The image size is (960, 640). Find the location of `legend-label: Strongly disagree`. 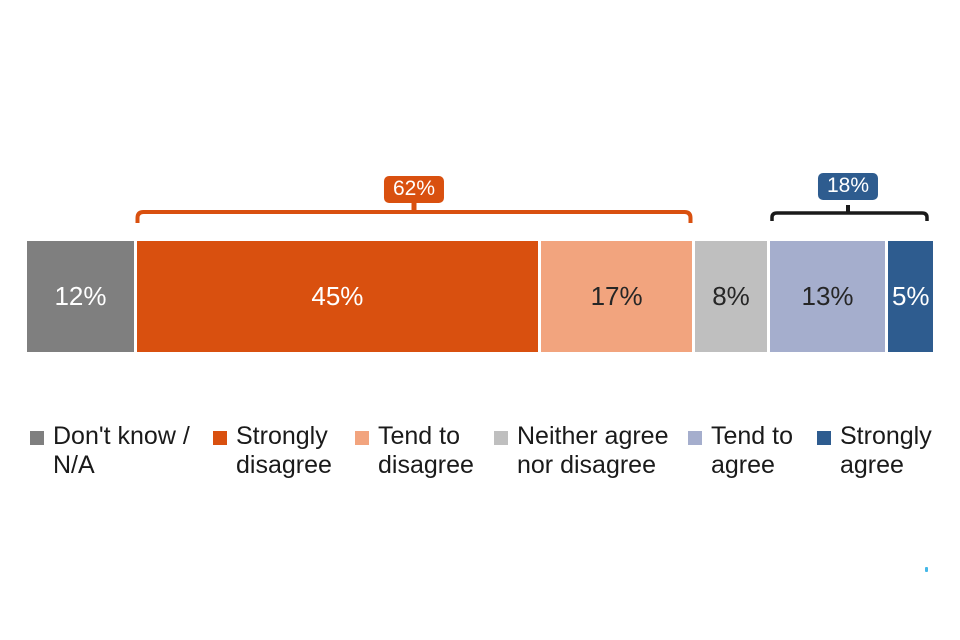

legend-label: Strongly disagree is located at coordinates (284, 450).